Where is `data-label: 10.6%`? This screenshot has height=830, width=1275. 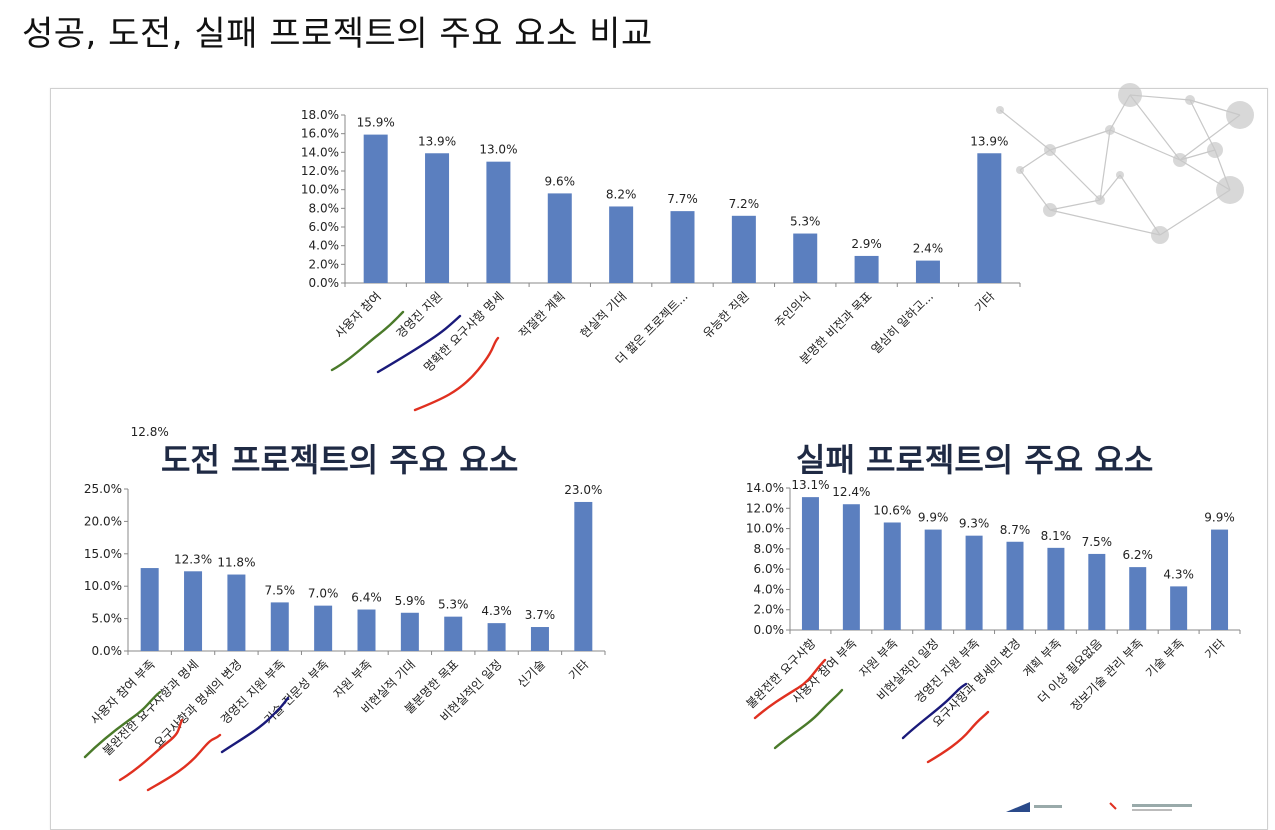 data-label: 10.6% is located at coordinates (892, 510).